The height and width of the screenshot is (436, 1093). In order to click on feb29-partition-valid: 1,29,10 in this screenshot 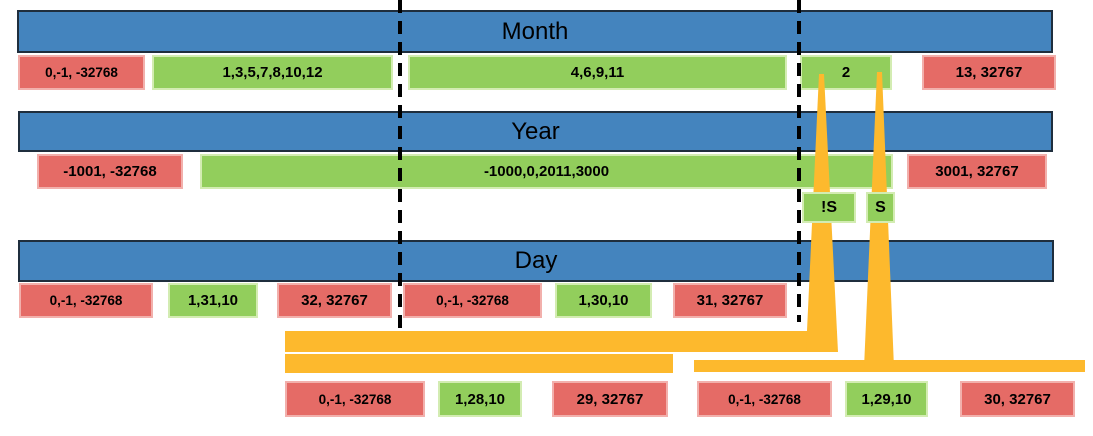, I will do `click(886, 399)`.